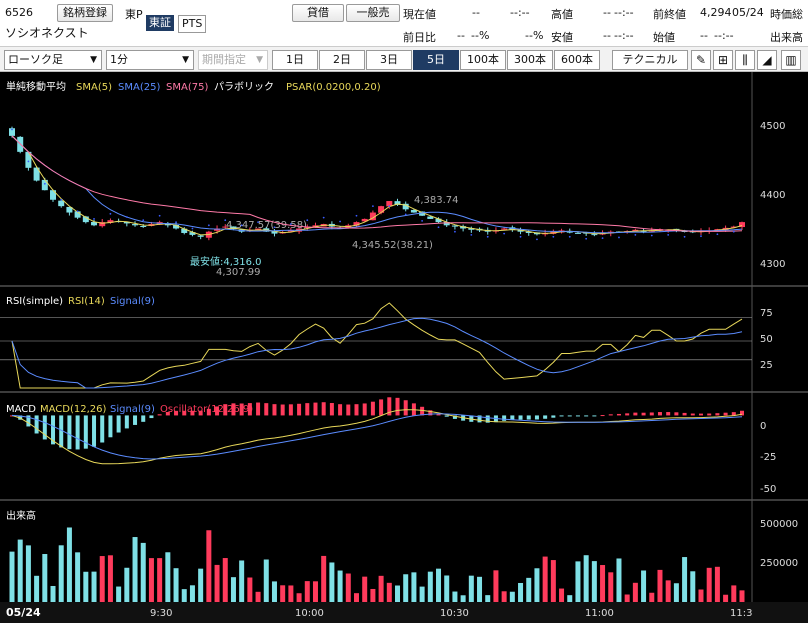  I want to click on rsi14-line, so click(377, 345).